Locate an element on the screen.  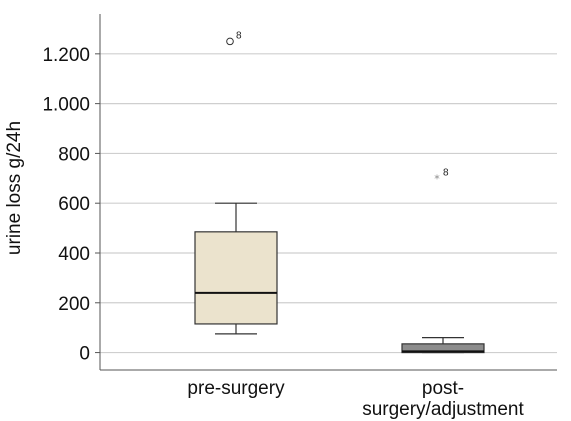
y-tick-label-0: 0 is located at coordinates (84, 354).